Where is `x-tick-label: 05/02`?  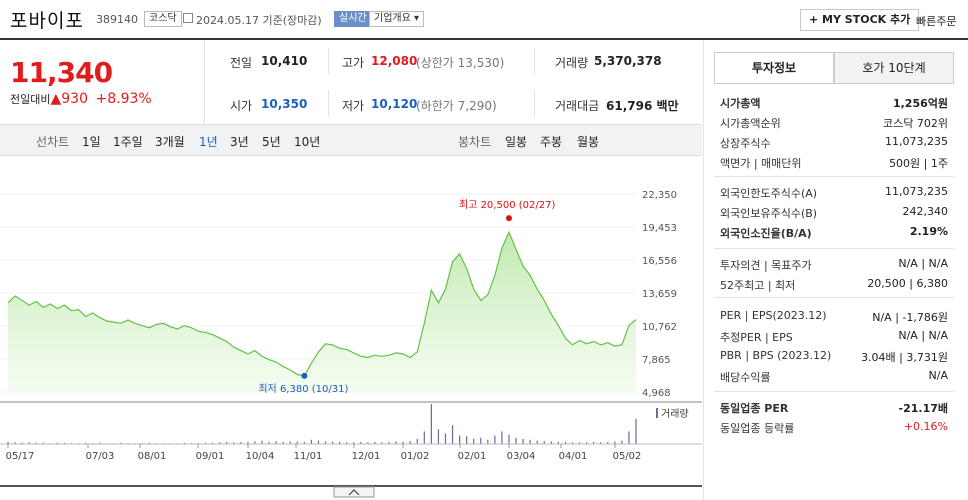 x-tick-label: 05/02 is located at coordinates (627, 456).